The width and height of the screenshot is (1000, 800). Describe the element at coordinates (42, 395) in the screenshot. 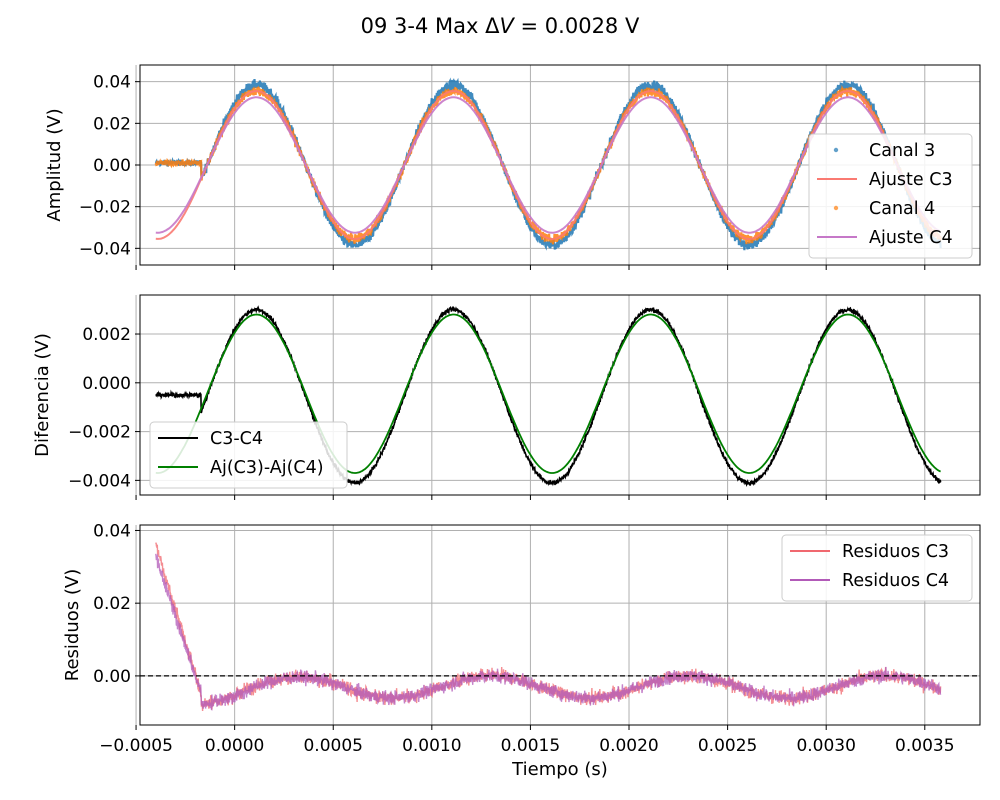

I see `y-axis-label: Diferencia (V)` at that location.